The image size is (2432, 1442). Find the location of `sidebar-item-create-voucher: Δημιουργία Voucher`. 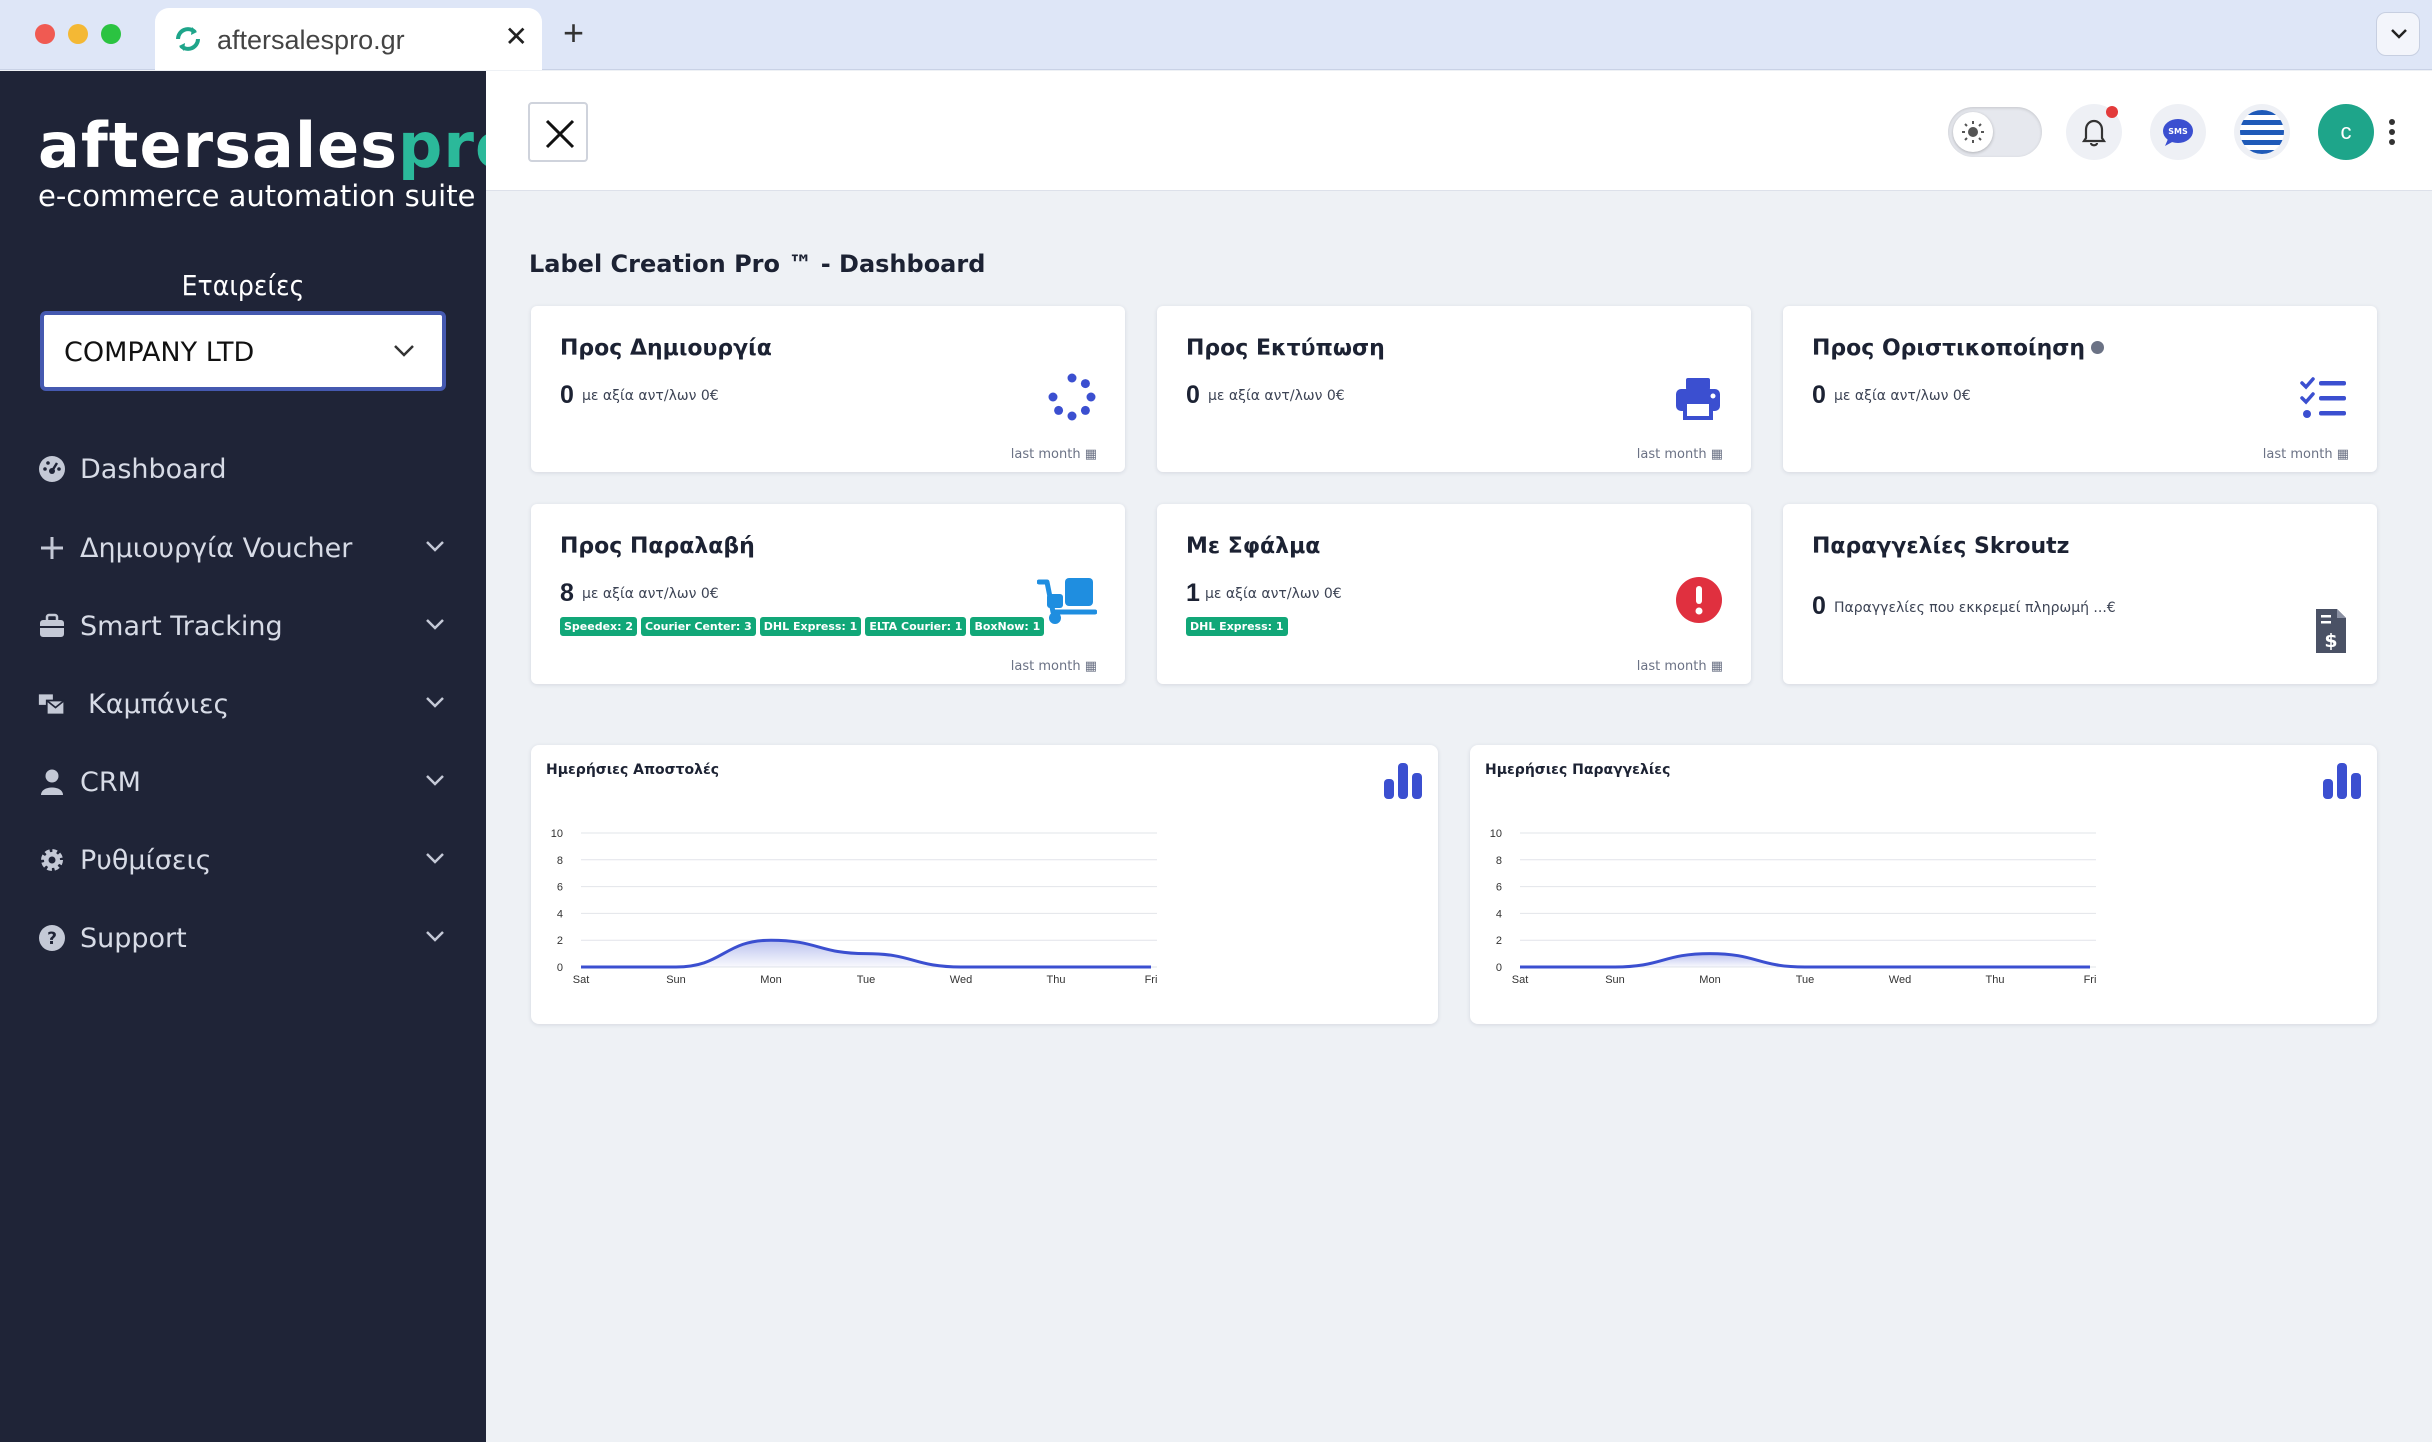

sidebar-item-create-voucher: Δημιουργία Voucher is located at coordinates (243, 548).